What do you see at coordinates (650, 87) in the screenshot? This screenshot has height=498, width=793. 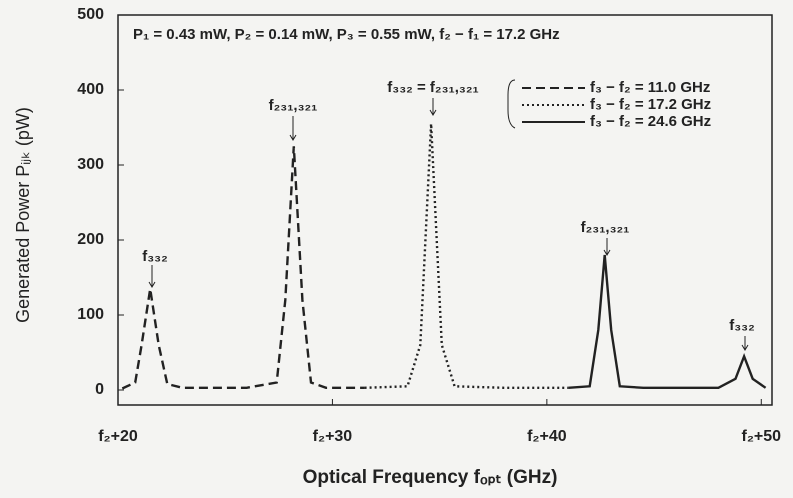 I see `legend-label: f₃ − f₂ = 11.0 GHz` at bounding box center [650, 87].